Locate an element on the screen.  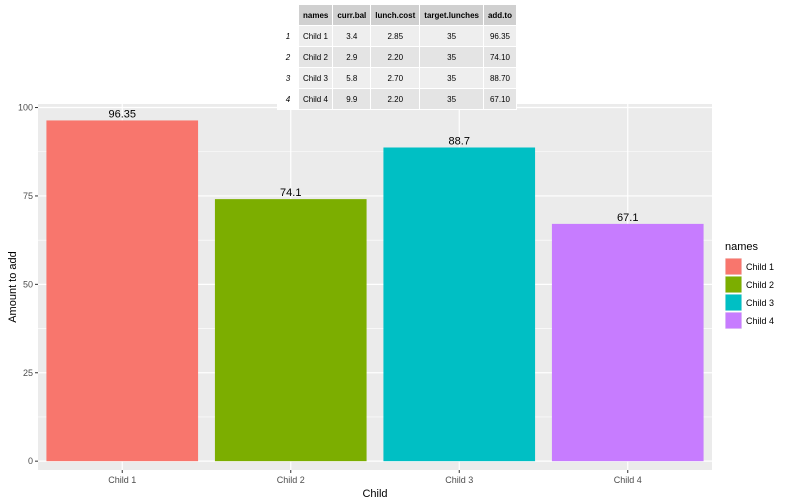
table-row: 4 Child 4 9.9 2.20 35 67.10 is located at coordinates (397, 99).